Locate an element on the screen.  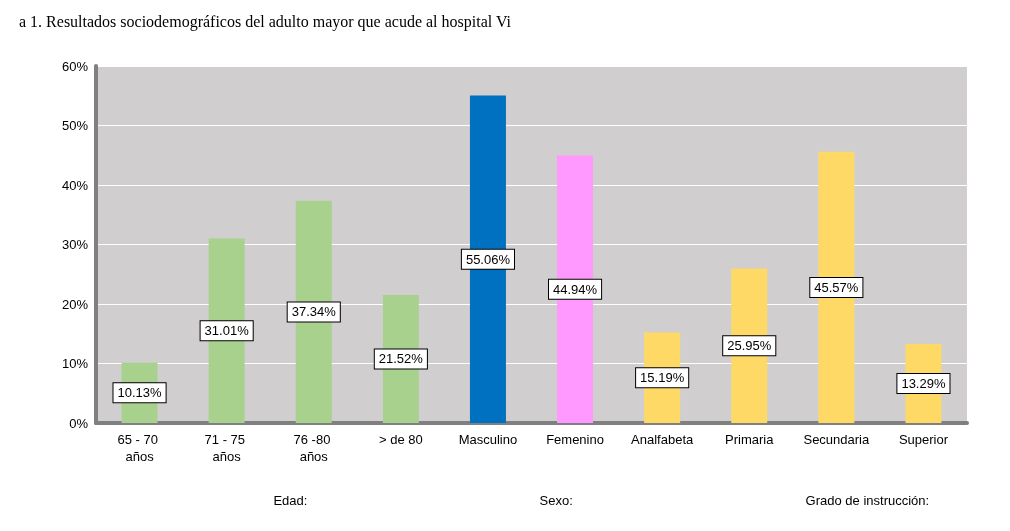
y-tick-label: 60% is located at coordinates (75, 66).